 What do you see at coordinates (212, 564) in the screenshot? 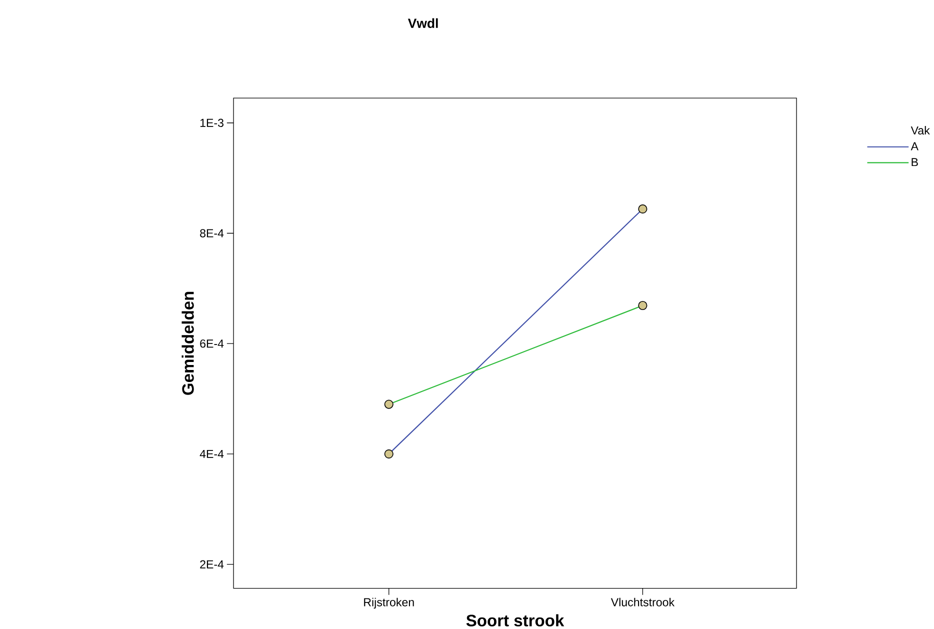
I see `y-tick-label: 2E-4` at bounding box center [212, 564].